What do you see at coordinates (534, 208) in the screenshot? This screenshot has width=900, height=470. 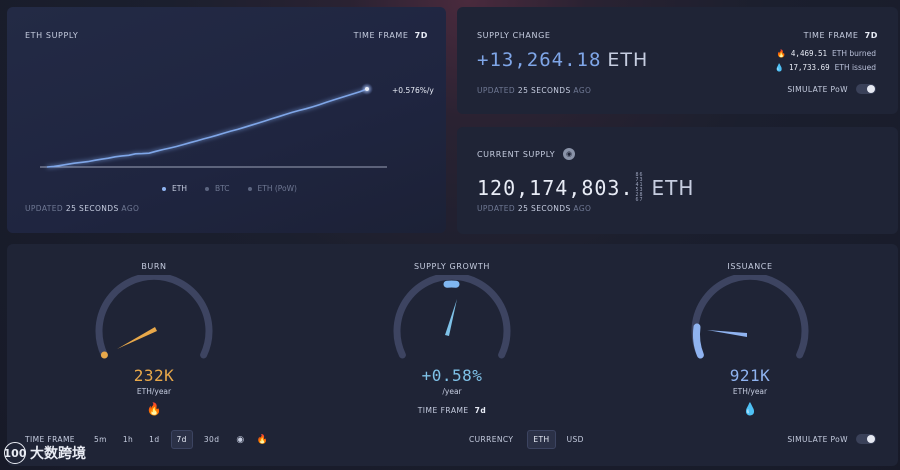 I see `current-updated-text: UPDATED 25 SECONDS AGO` at bounding box center [534, 208].